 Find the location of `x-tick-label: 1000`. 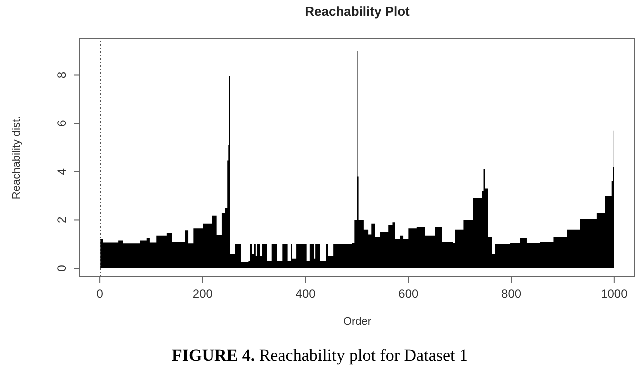

x-tick-label: 1000 is located at coordinates (614, 294).